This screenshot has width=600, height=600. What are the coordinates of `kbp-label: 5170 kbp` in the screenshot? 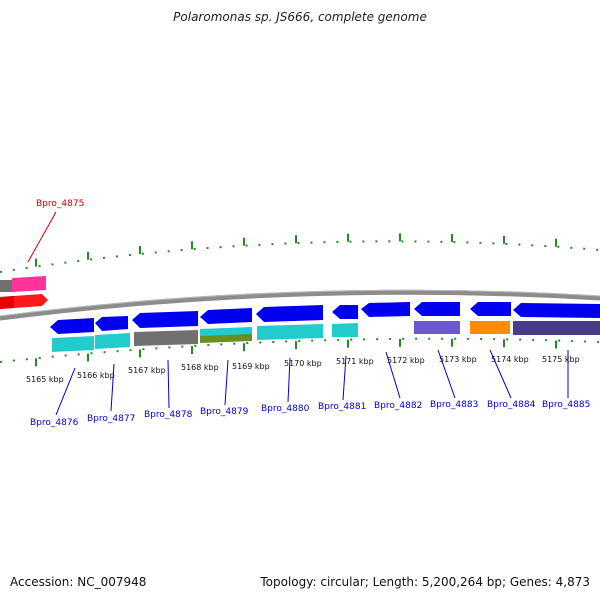 It's located at (303, 363).